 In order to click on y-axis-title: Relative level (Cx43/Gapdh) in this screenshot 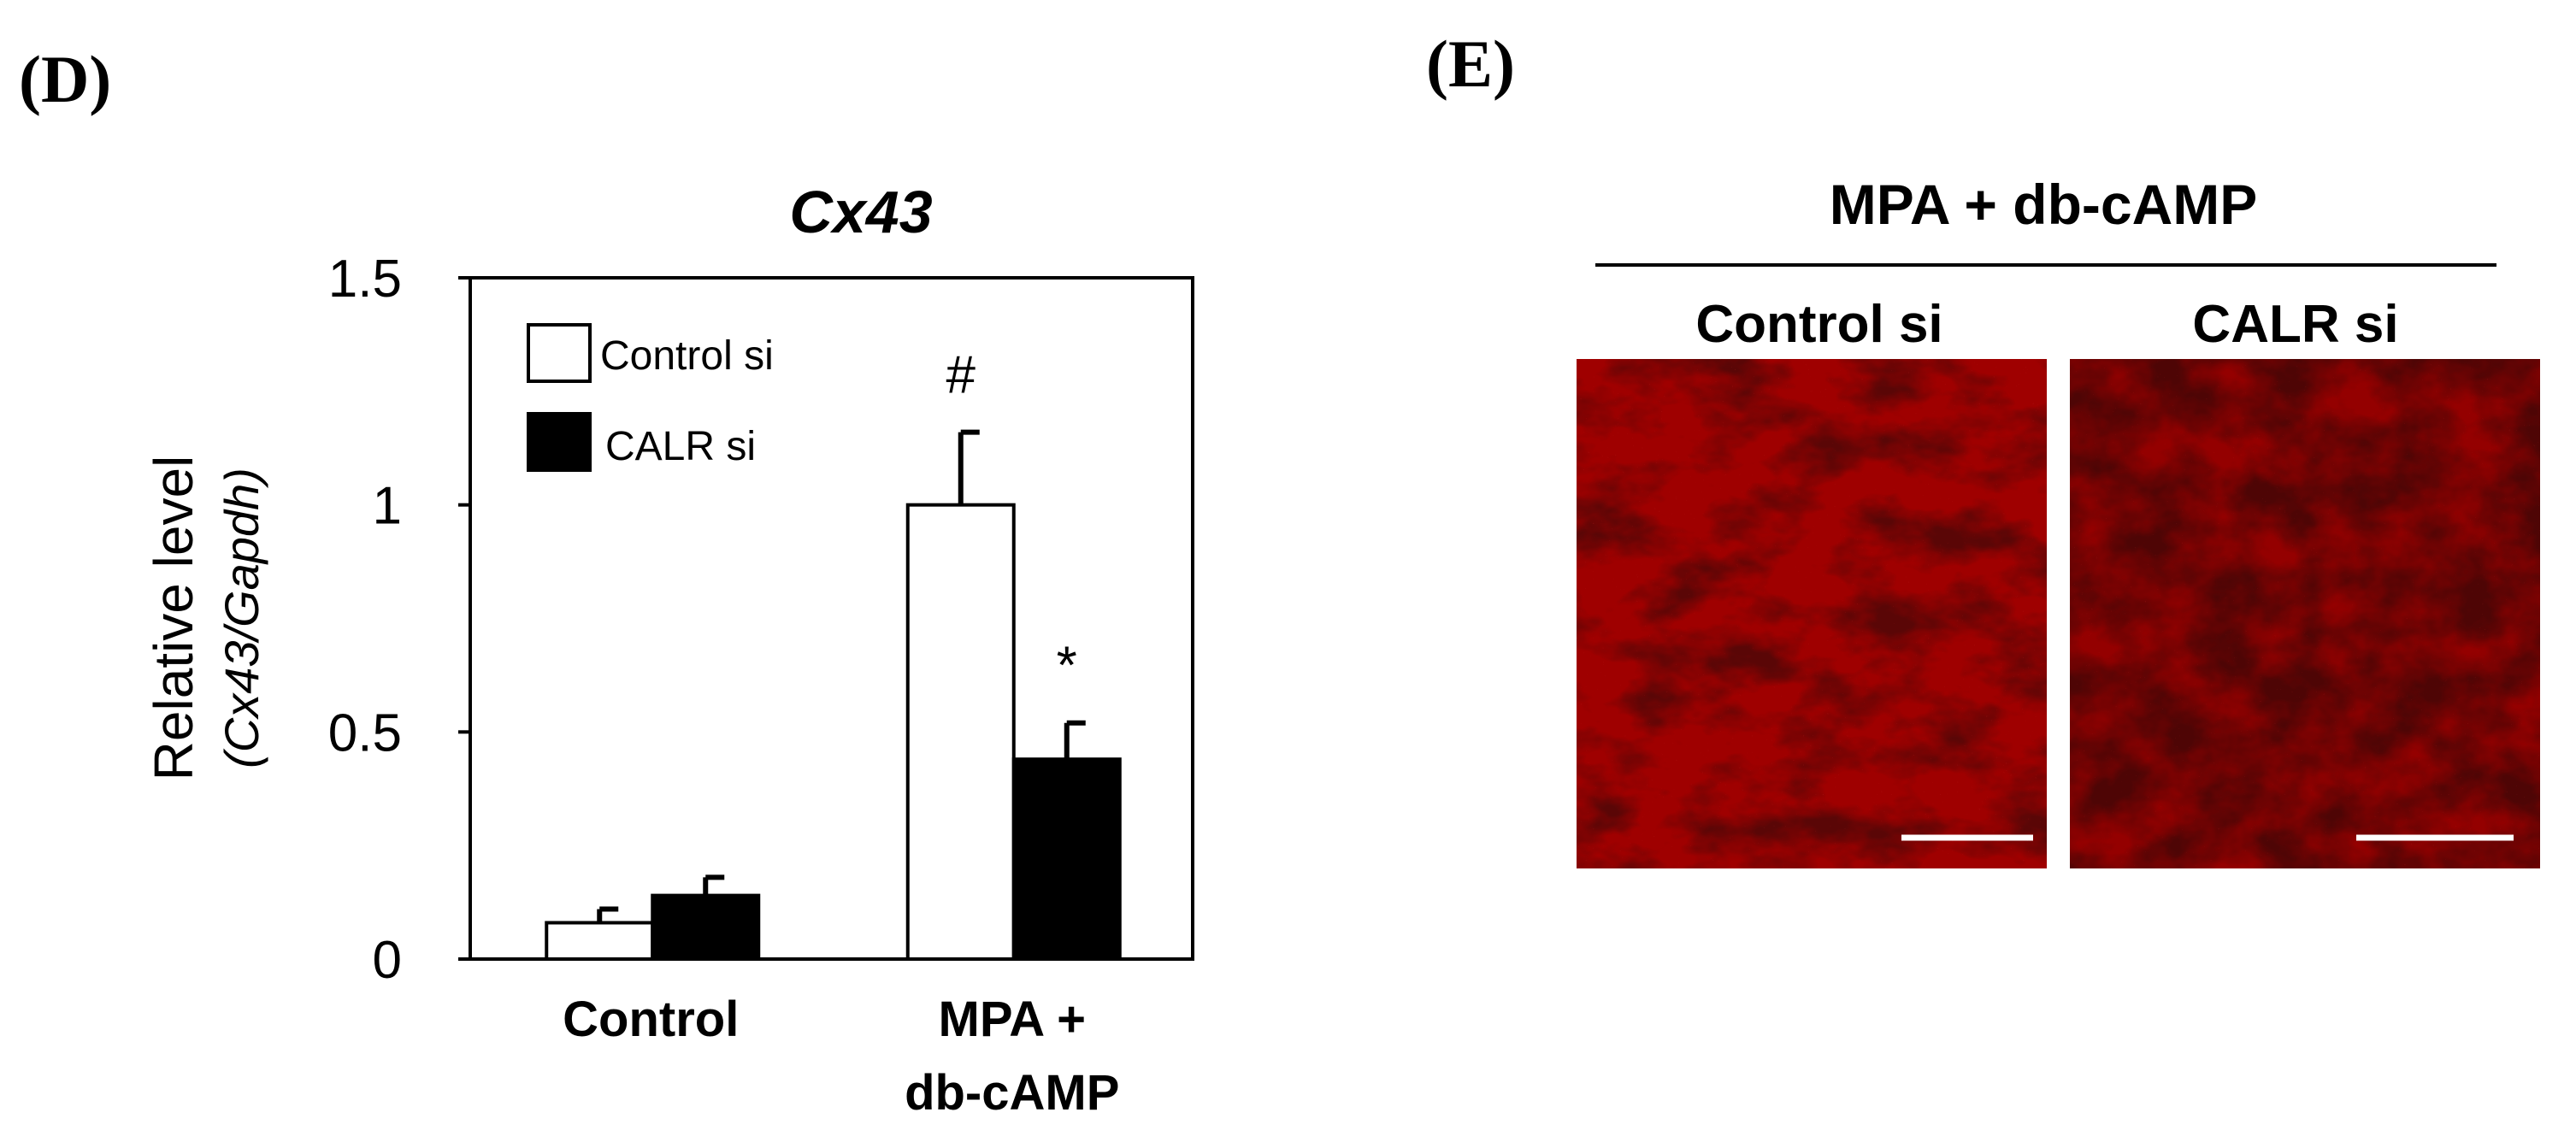, I will do `click(206, 618)`.